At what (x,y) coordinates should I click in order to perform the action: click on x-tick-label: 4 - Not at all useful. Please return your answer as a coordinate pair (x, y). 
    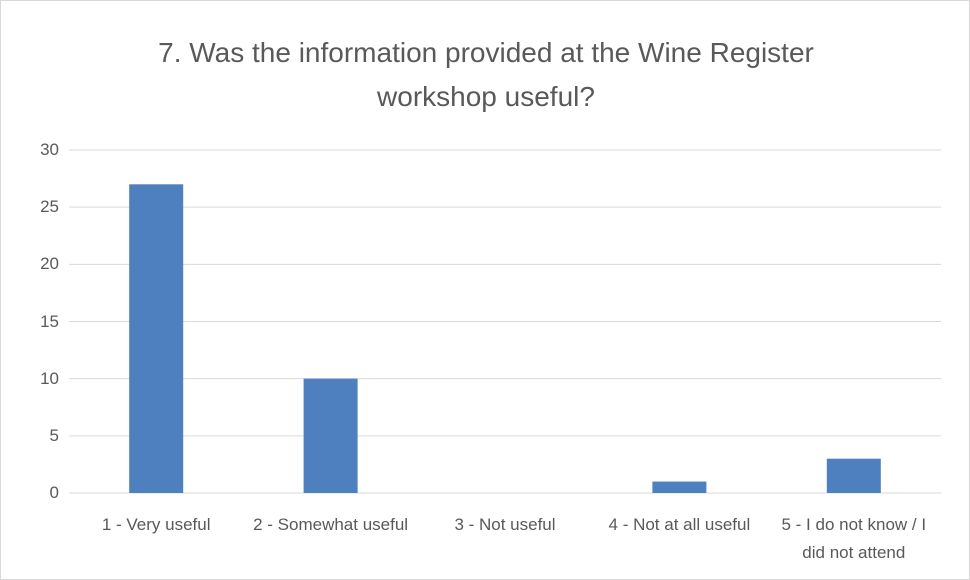
    Looking at the image, I should click on (679, 524).